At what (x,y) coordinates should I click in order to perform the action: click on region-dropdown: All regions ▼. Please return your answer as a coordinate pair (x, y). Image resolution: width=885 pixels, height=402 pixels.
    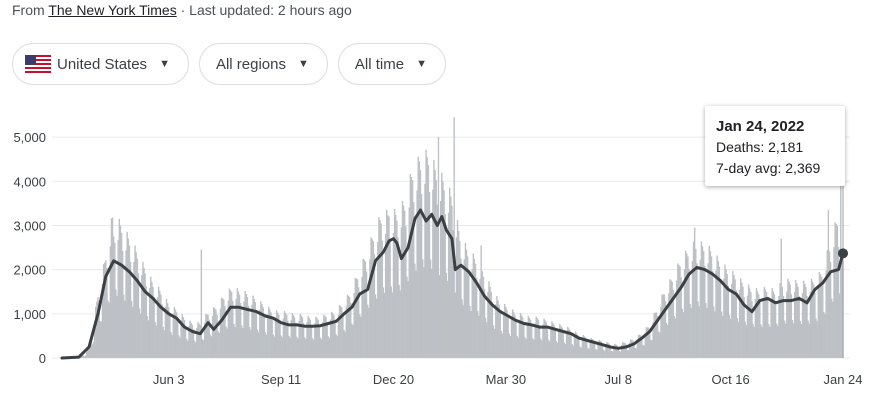
    Looking at the image, I should click on (263, 64).